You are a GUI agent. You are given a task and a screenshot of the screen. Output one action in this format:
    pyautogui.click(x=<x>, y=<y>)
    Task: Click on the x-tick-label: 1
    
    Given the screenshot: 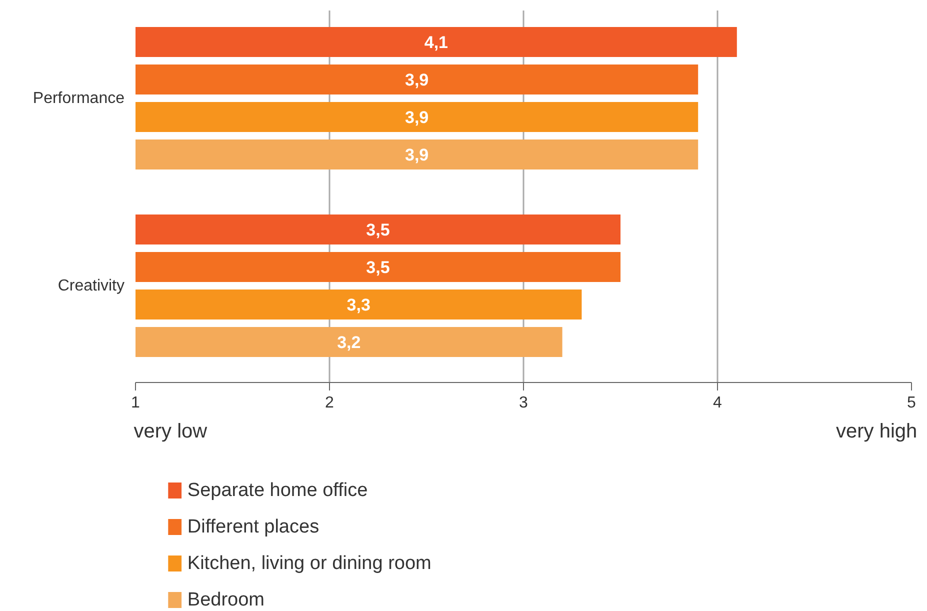 What is the action you would take?
    pyautogui.click(x=135, y=403)
    